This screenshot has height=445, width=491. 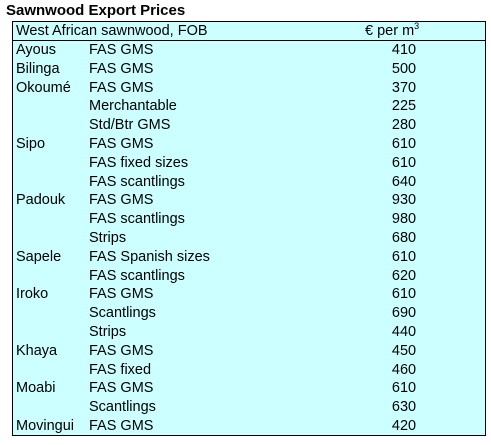 What do you see at coordinates (96, 10) in the screenshot?
I see `page-title: Sawnwood Export Prices` at bounding box center [96, 10].